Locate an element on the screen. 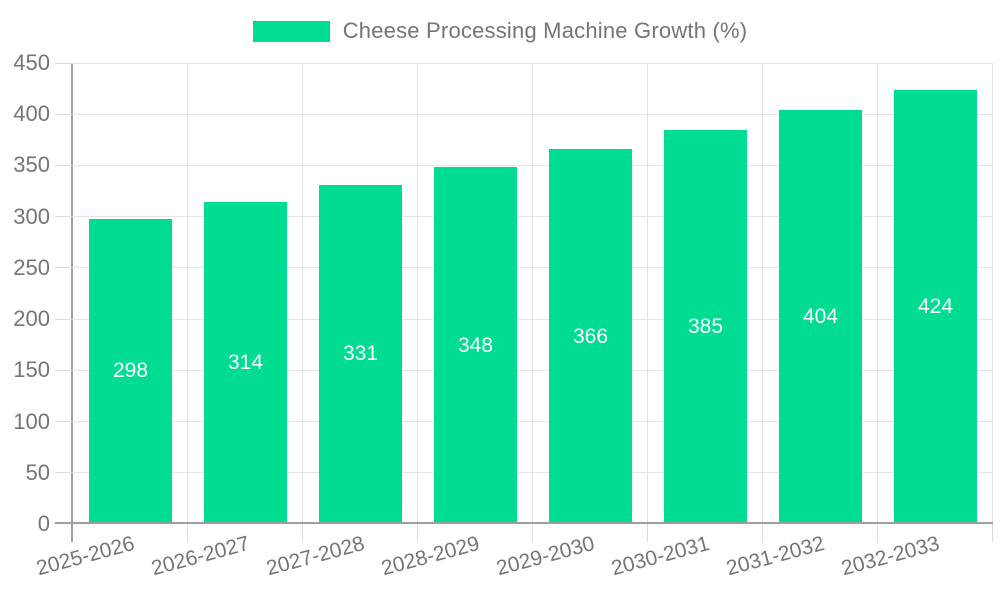 The width and height of the screenshot is (1000, 600). bar: 331 is located at coordinates (360, 354).